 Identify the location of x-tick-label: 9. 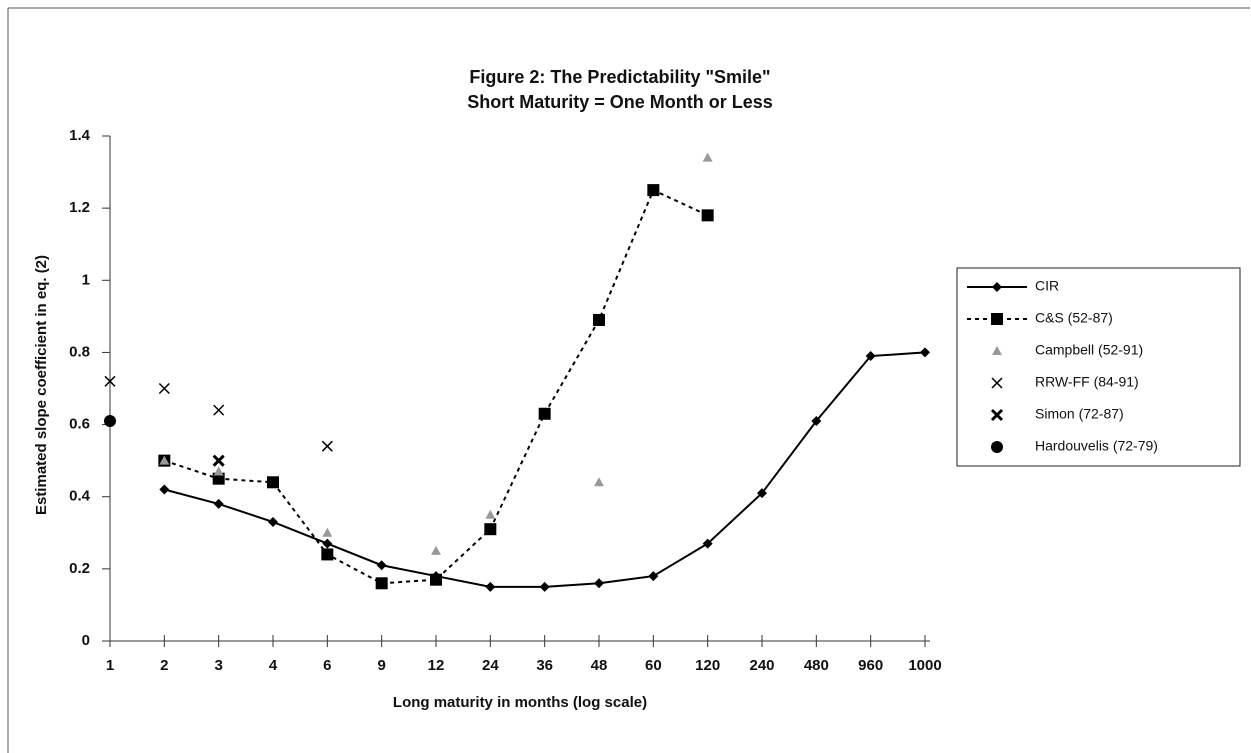
(381, 665).